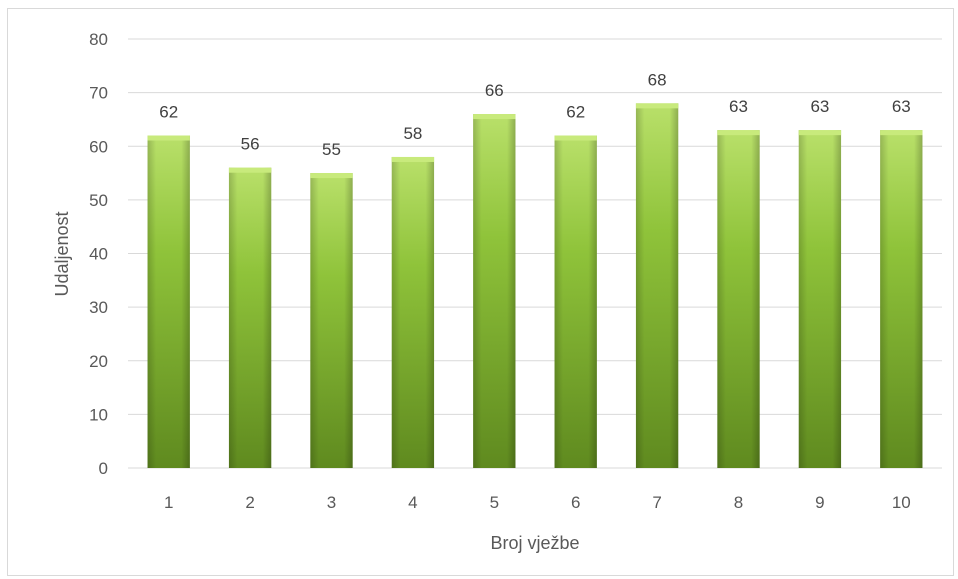 The width and height of the screenshot is (958, 579). I want to click on x-tick-label: 10, so click(901, 502).